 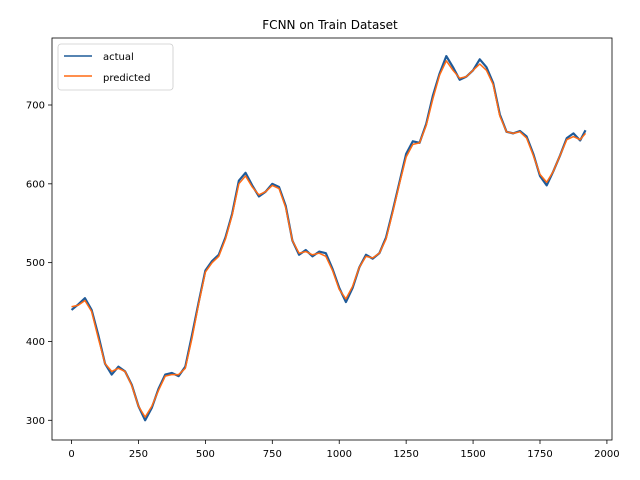 What do you see at coordinates (539, 454) in the screenshot?
I see `x-tick-label: 1750` at bounding box center [539, 454].